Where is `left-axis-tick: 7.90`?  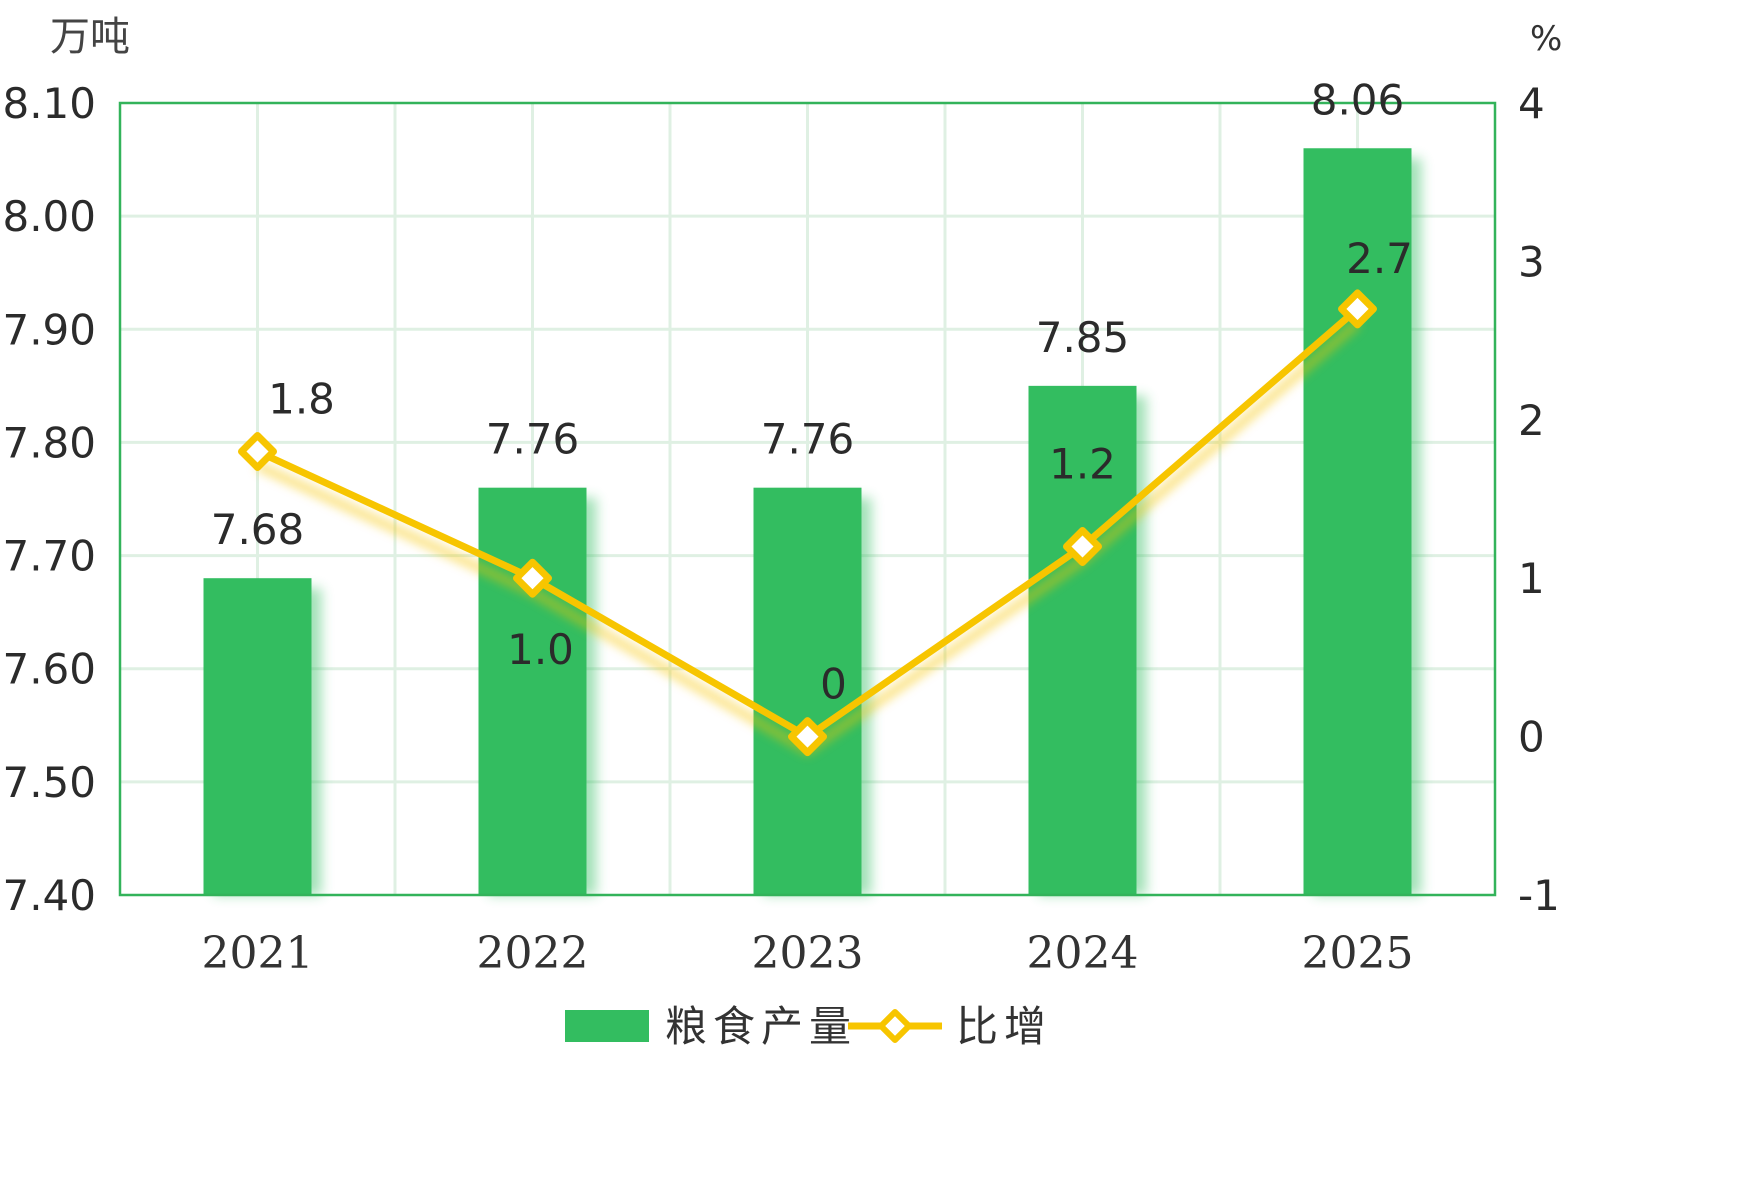 left-axis-tick: 7.90 is located at coordinates (49, 329).